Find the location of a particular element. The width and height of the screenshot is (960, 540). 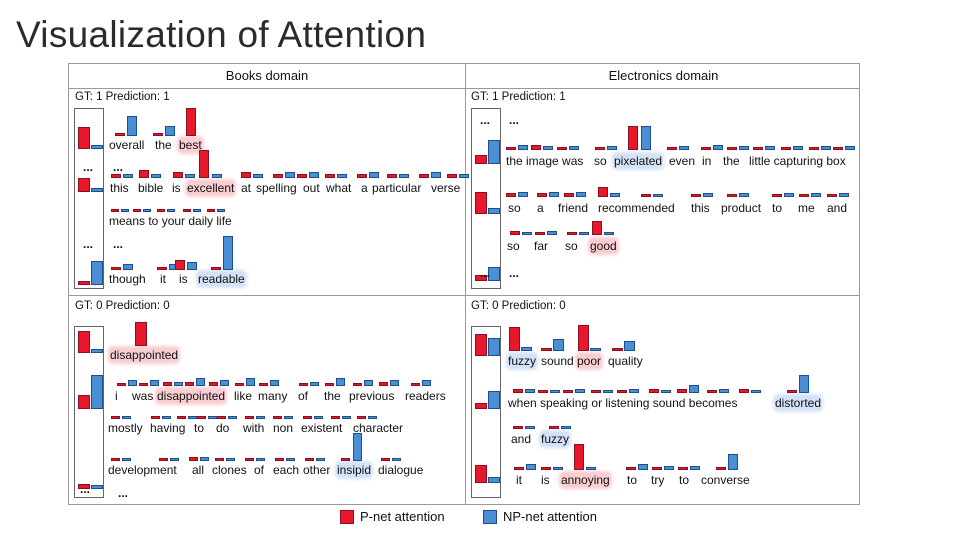

word: a is located at coordinates (364, 188).